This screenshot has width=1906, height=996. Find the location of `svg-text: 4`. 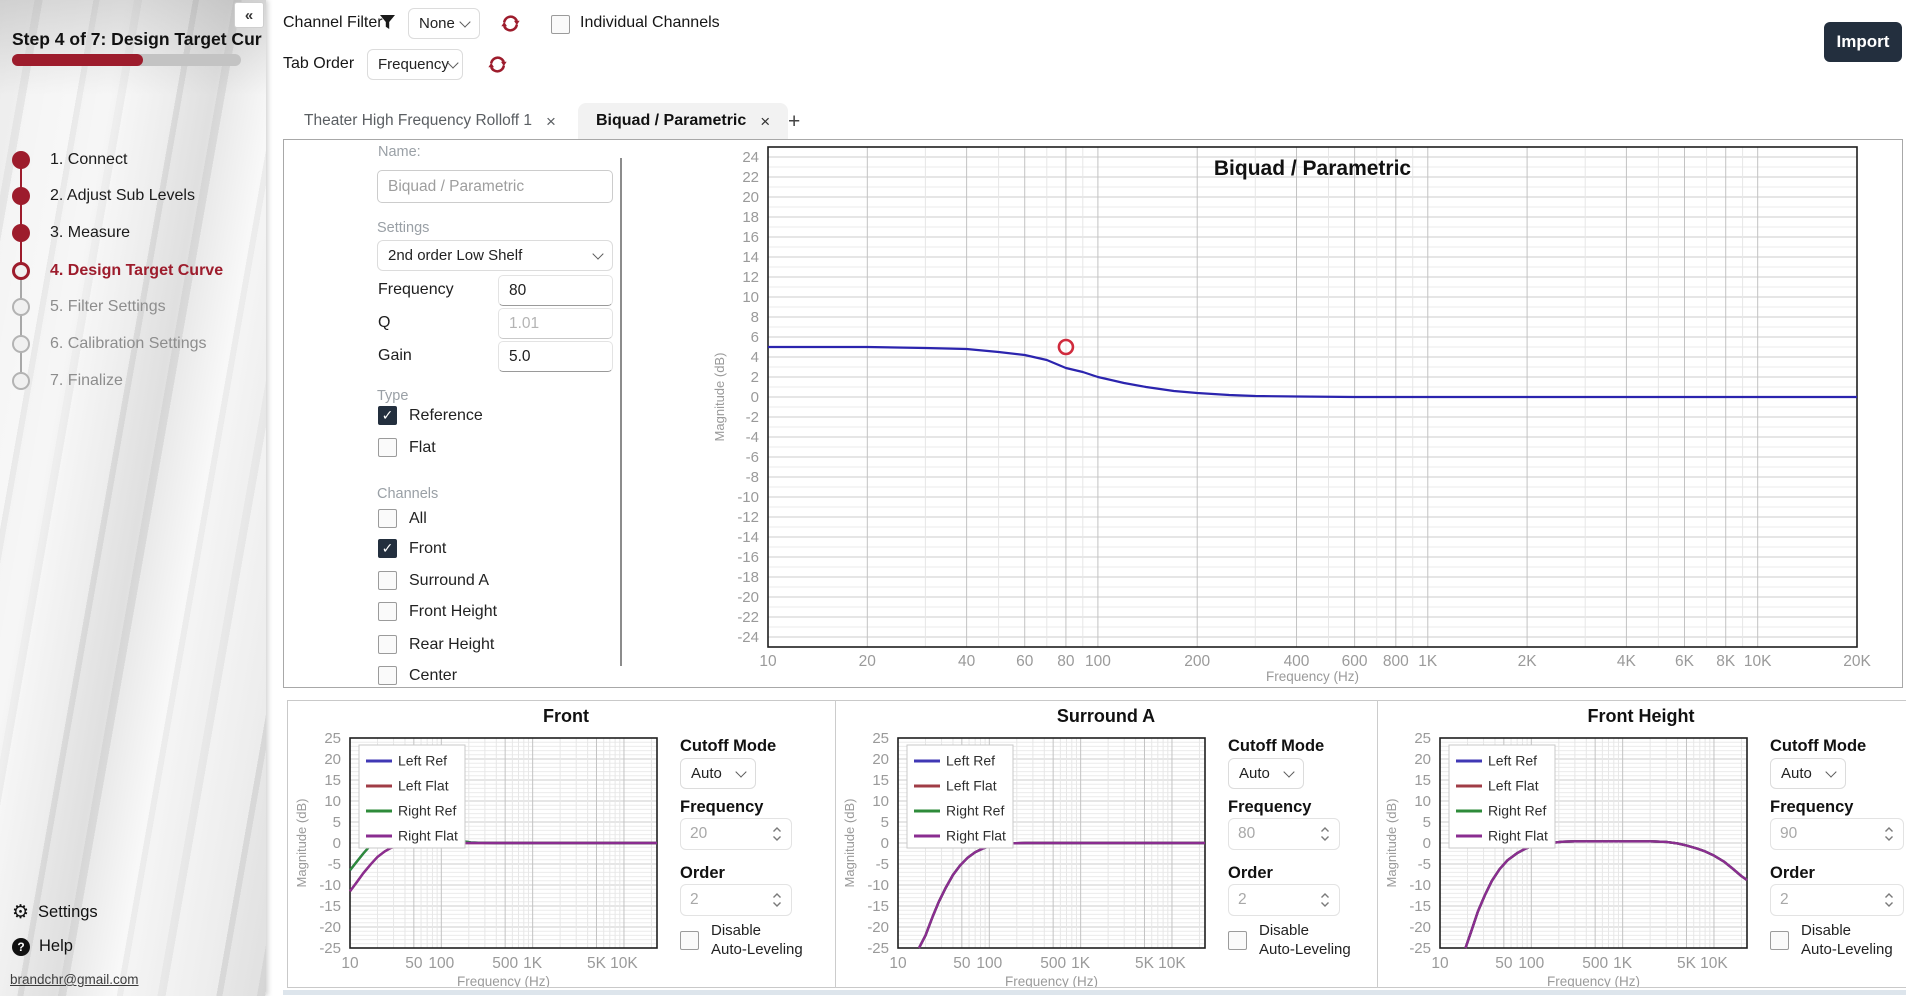

svg-text: 4 is located at coordinates (755, 357).